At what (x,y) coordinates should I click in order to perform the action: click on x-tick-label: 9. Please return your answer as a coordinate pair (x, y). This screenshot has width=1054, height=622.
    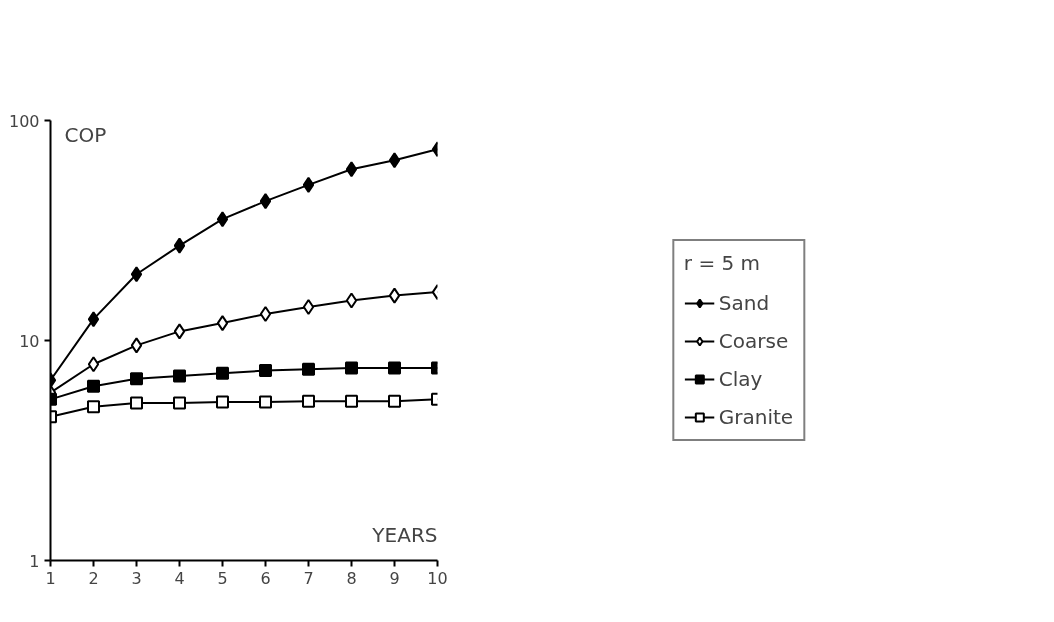
    Looking at the image, I should click on (394, 578).